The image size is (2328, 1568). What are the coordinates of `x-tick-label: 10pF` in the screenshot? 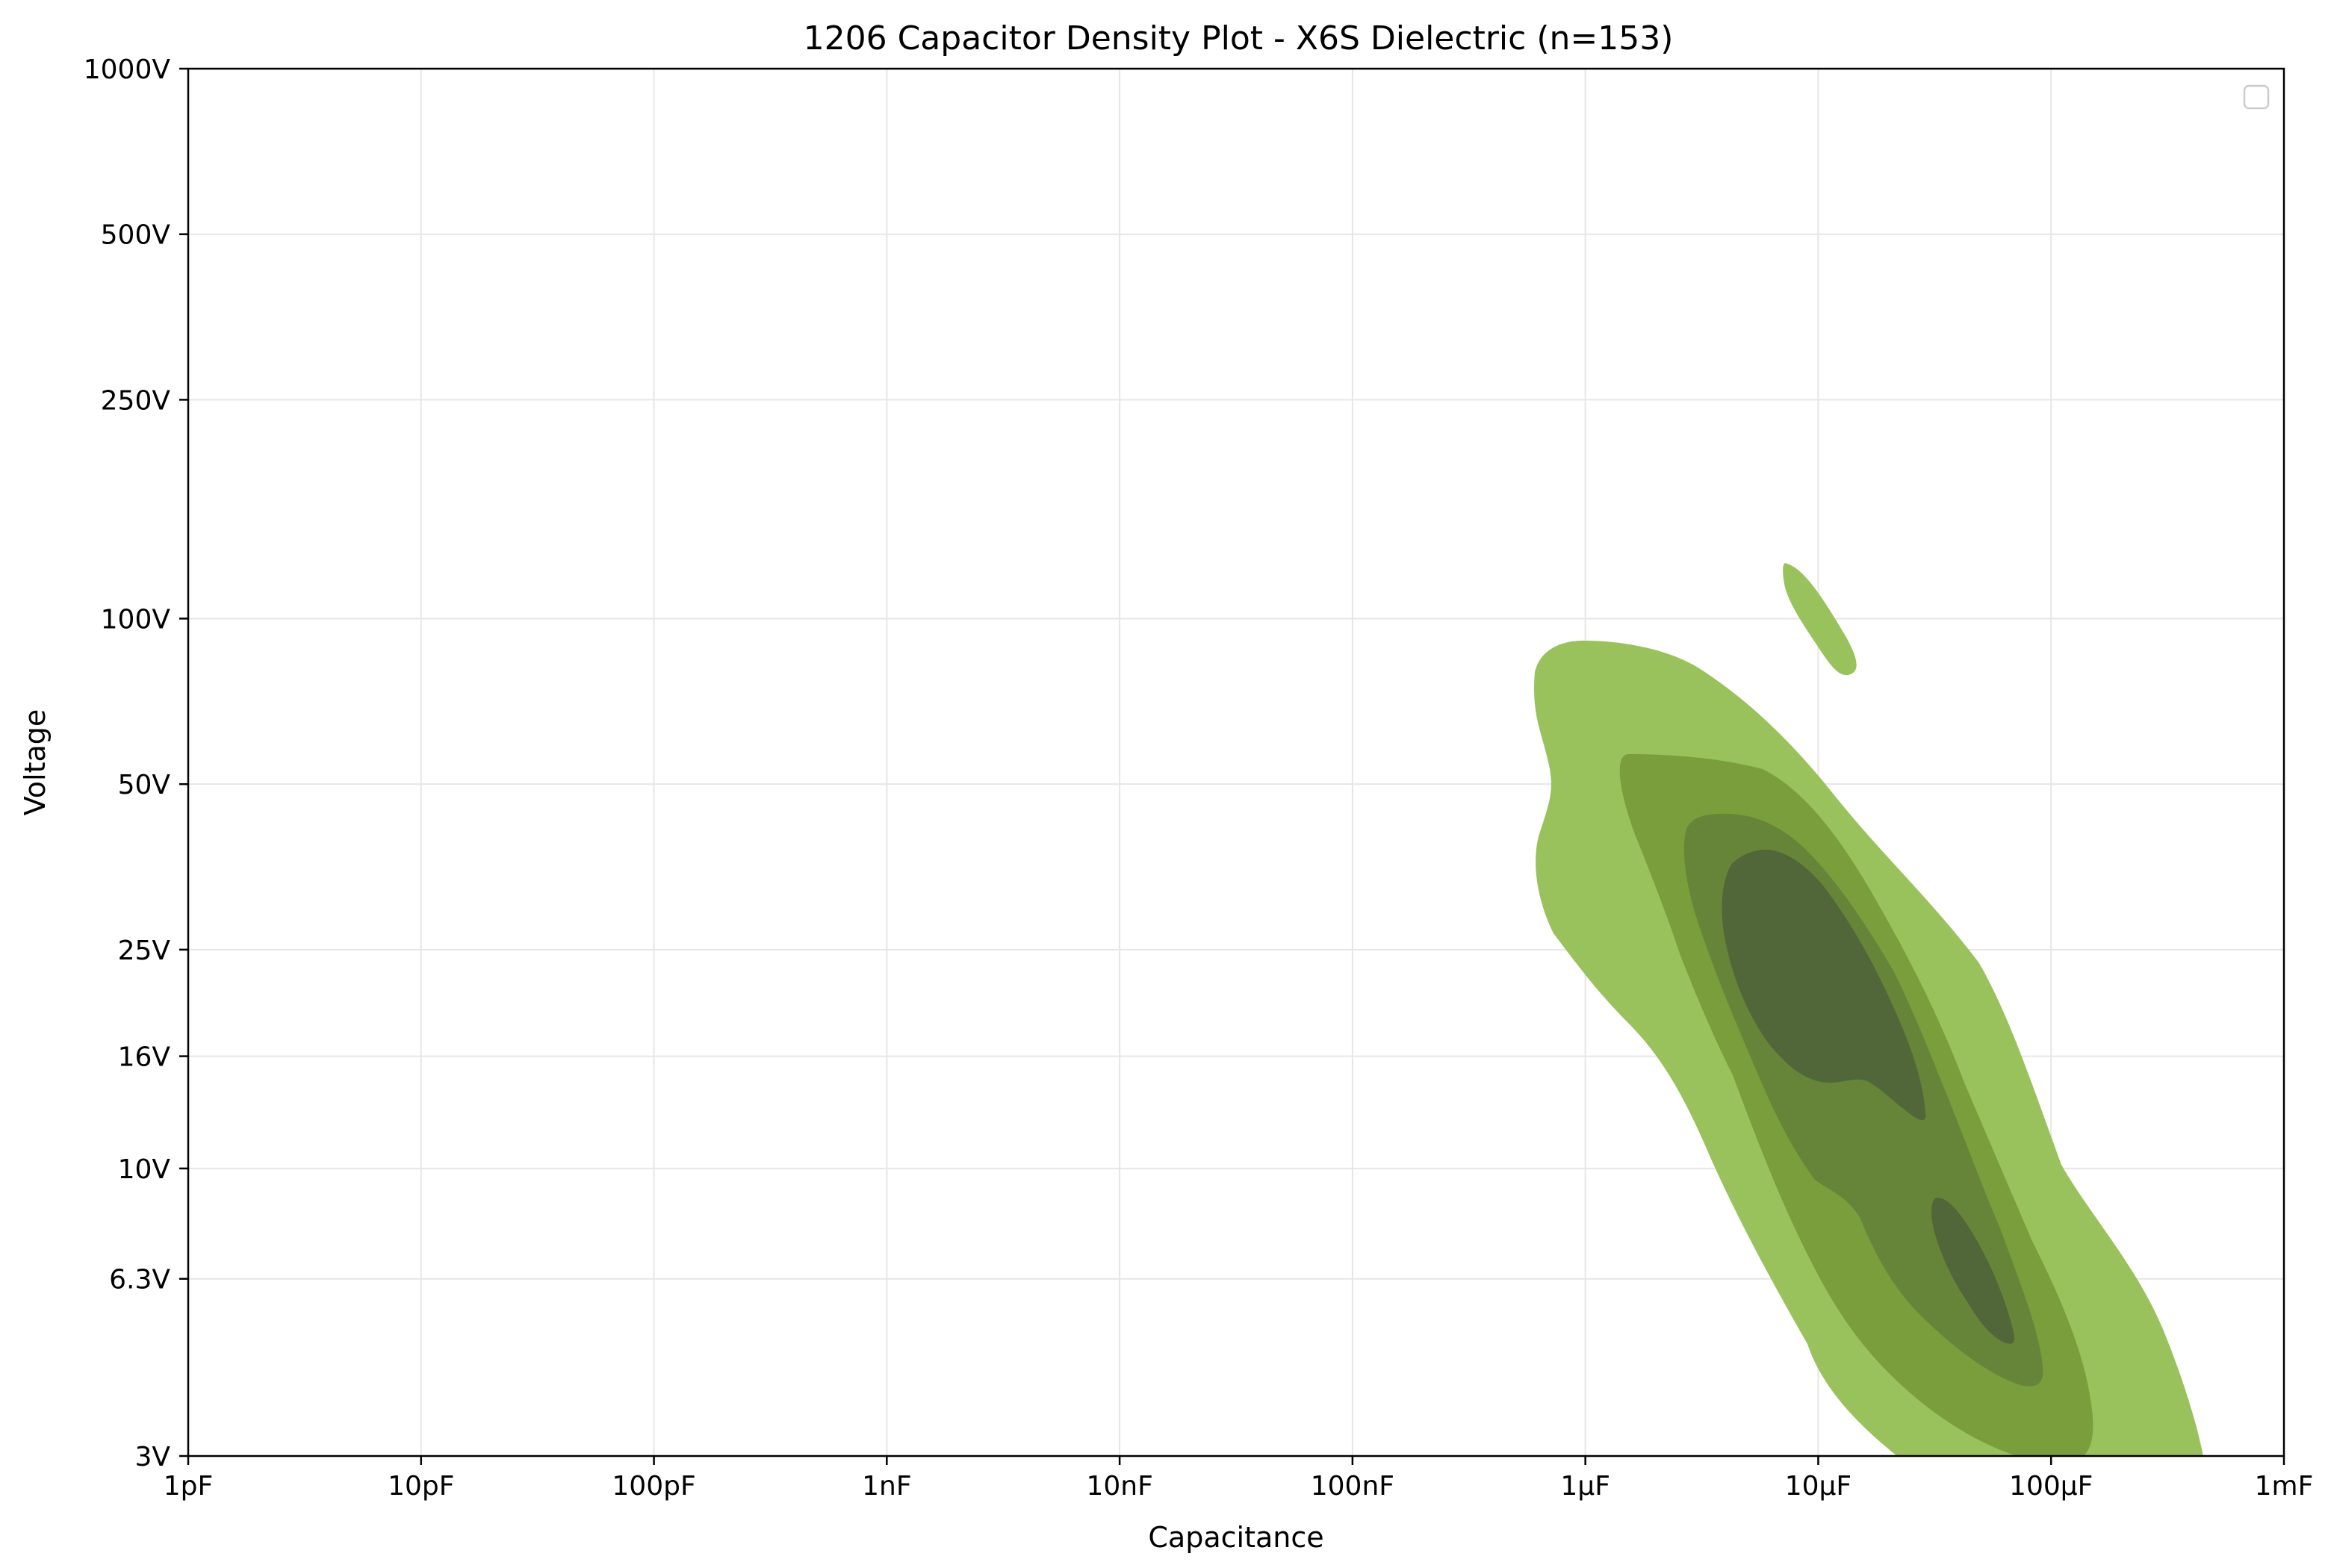 It's located at (421, 1486).